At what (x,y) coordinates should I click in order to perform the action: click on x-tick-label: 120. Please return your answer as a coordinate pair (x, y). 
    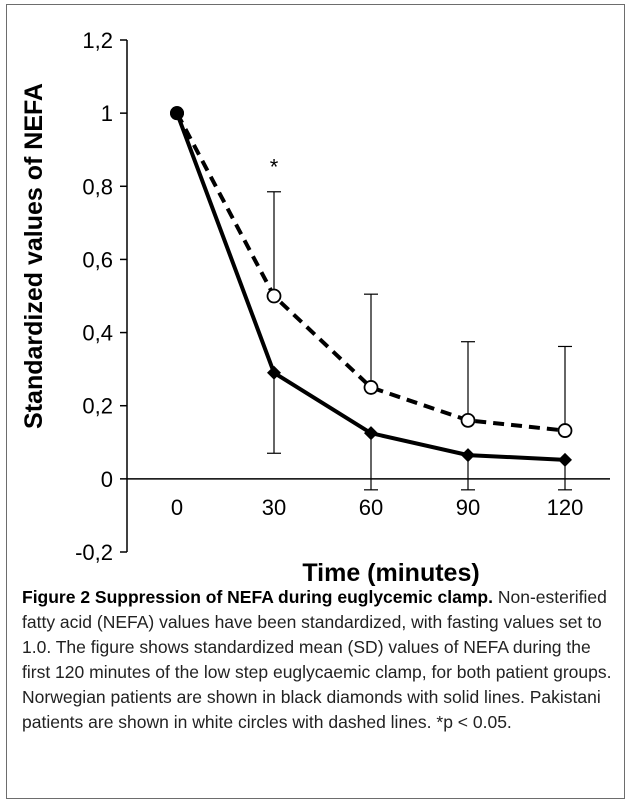
    Looking at the image, I should click on (565, 507).